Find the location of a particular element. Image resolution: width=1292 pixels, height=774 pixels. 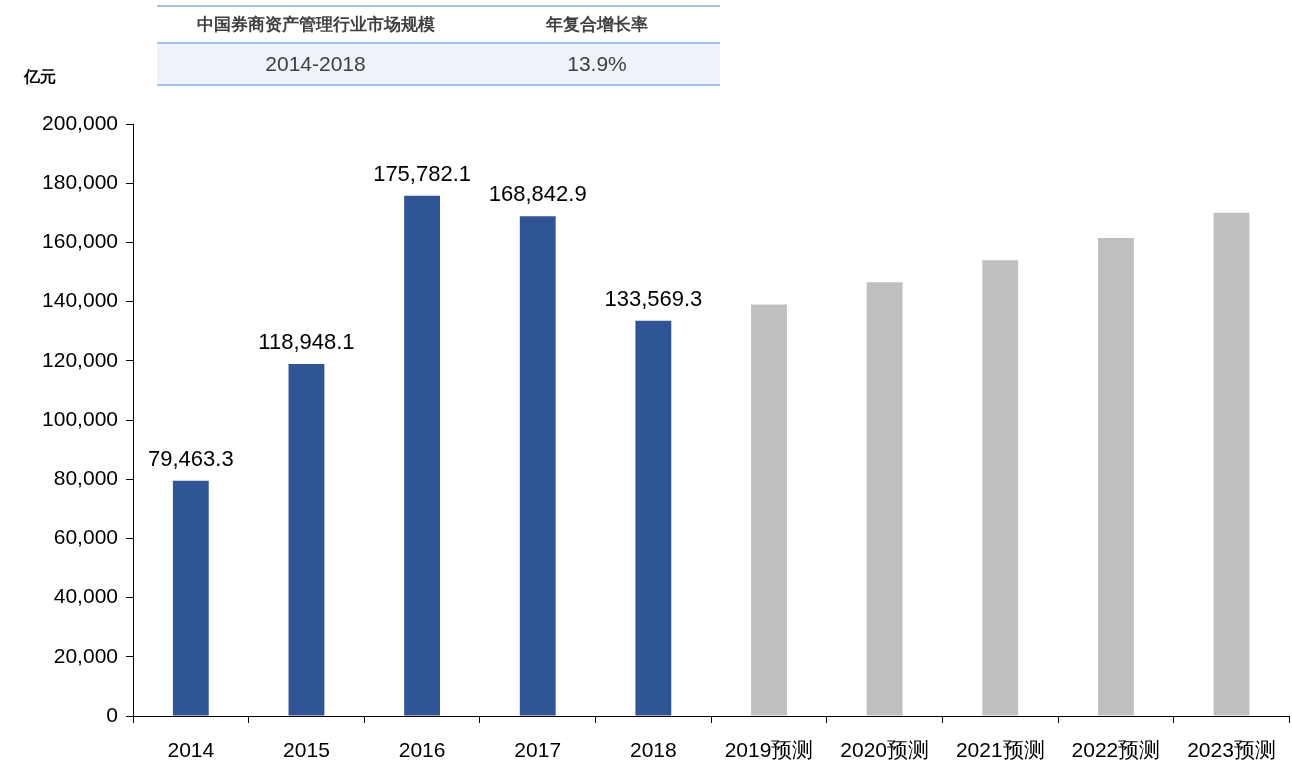

x-tick-label: 2018 is located at coordinates (653, 750).